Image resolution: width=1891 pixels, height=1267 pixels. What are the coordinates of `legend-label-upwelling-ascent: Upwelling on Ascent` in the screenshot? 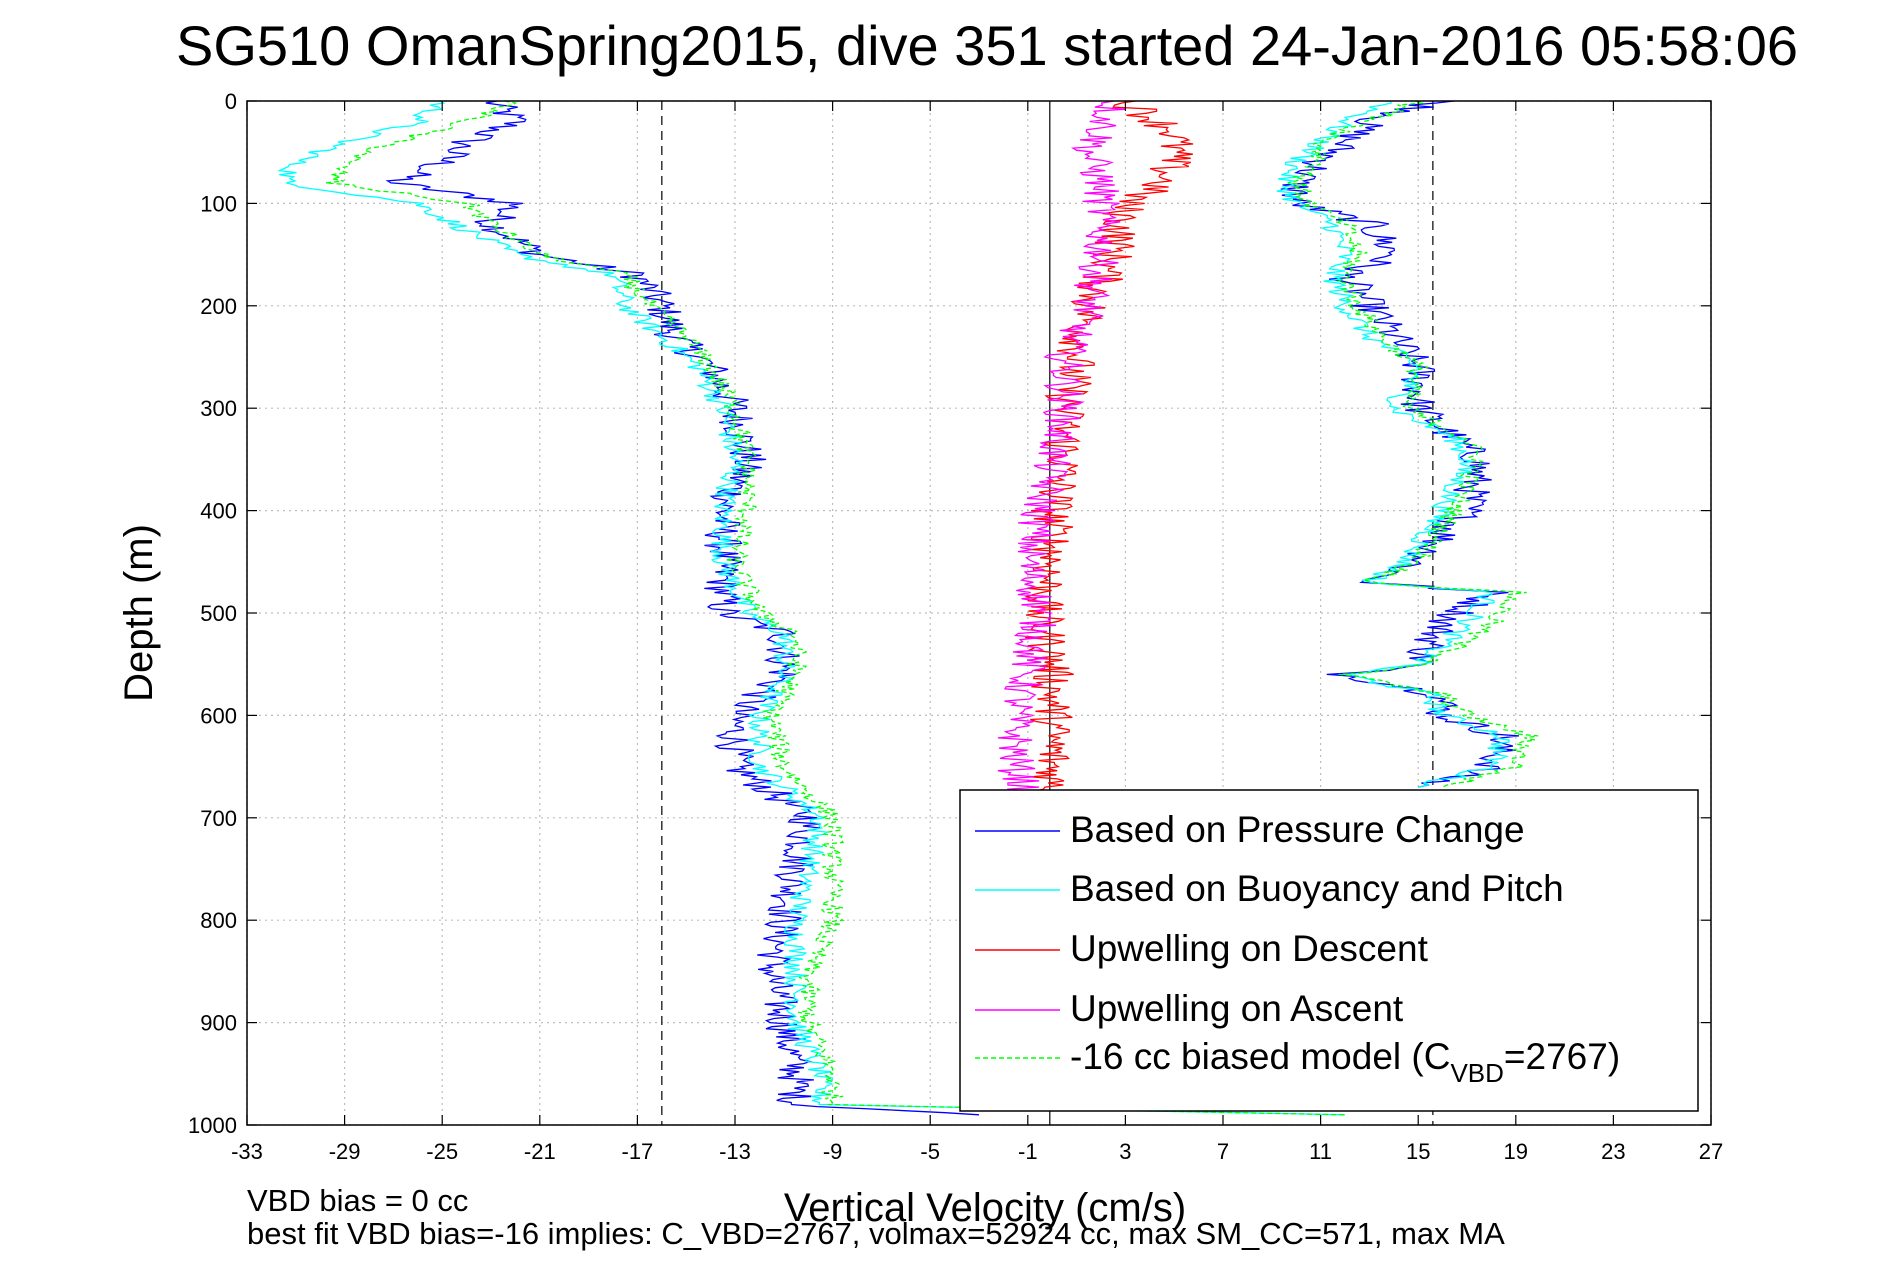 It's located at (1237, 1008).